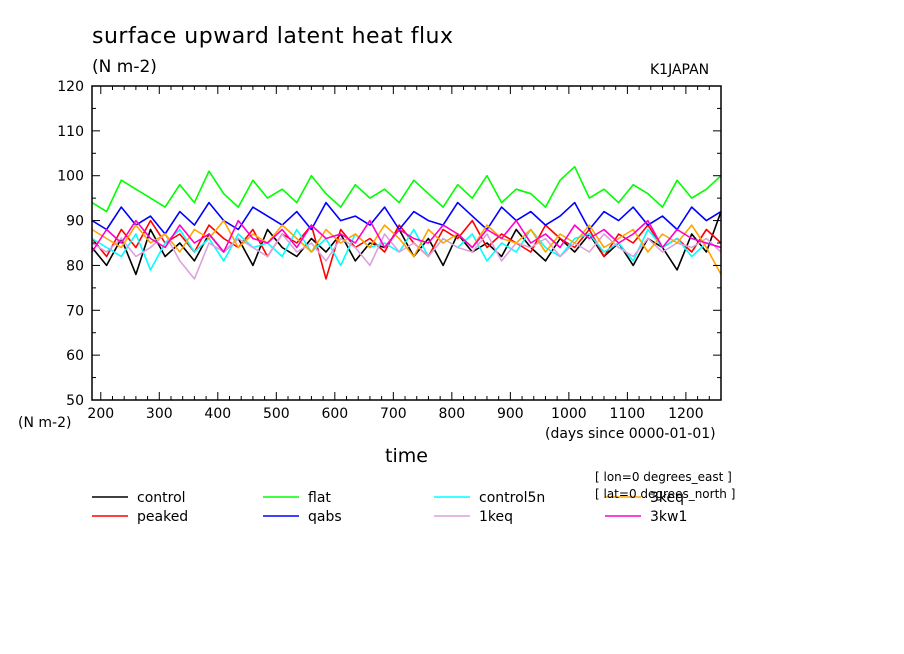 This screenshot has height=654, width=904. I want to click on x-tick-label: 600, so click(334, 414).